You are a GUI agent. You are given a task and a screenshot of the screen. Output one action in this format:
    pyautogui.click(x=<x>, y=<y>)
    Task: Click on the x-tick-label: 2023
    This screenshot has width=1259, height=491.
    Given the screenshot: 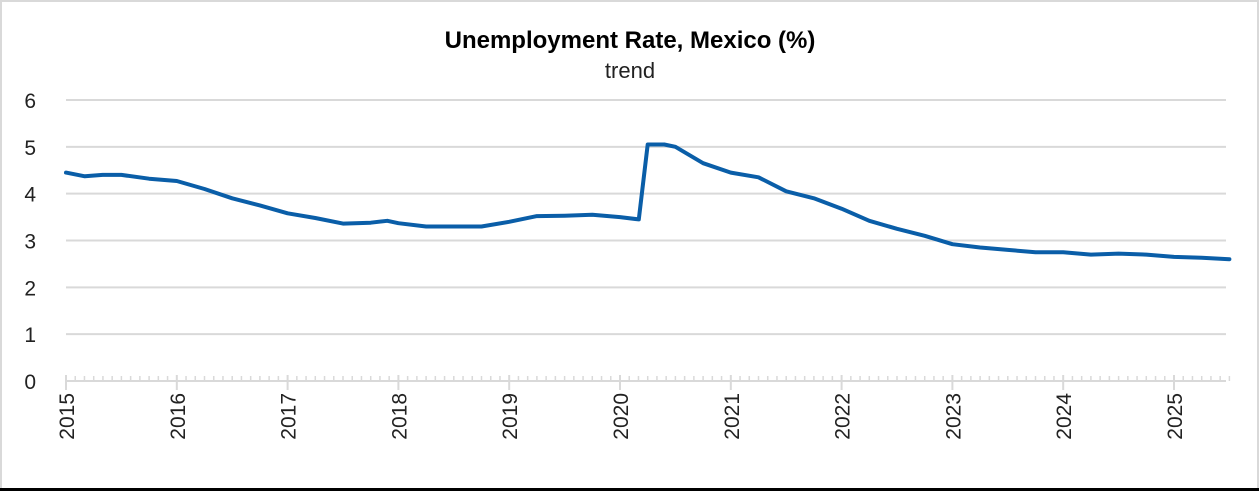 What is the action you would take?
    pyautogui.click(x=953, y=416)
    